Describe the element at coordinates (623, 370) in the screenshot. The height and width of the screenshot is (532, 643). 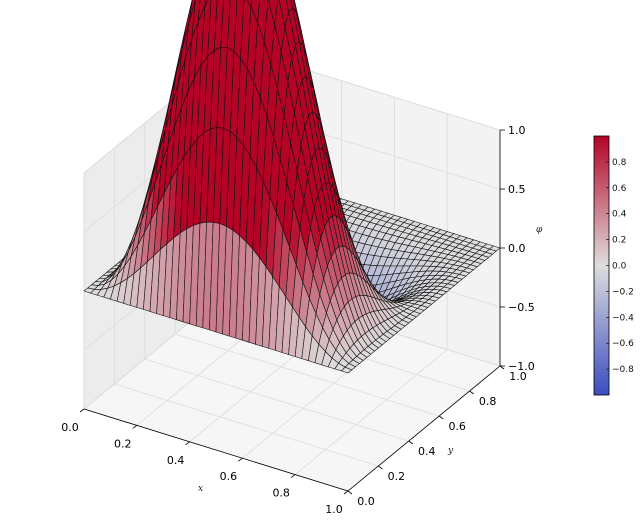
I see `colorbar-tick-label: −0.8` at that location.